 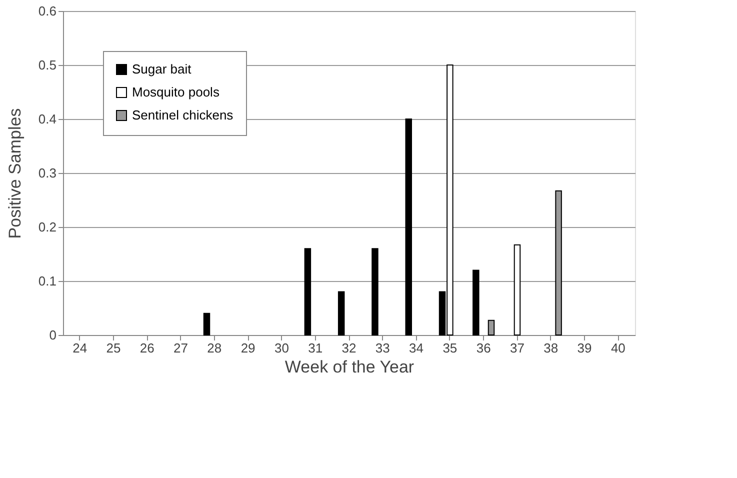 What do you see at coordinates (281, 348) in the screenshot?
I see `x-tick-label: 30` at bounding box center [281, 348].